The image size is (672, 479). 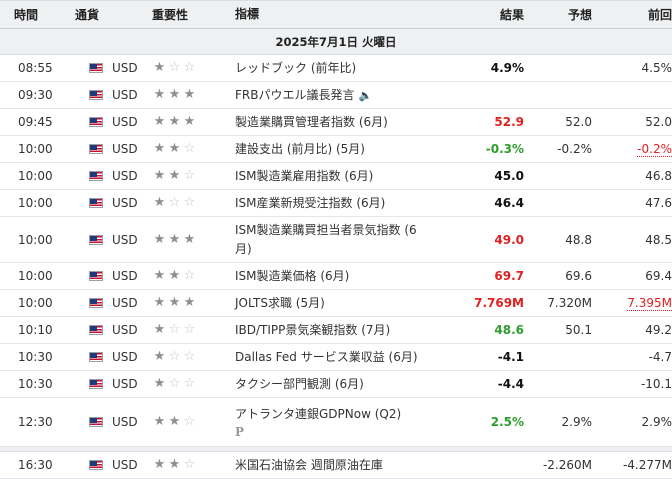 What do you see at coordinates (326, 239) in the screenshot?
I see `event-name-link: ISM製造業購買担当者景気指数 (6月)` at bounding box center [326, 239].